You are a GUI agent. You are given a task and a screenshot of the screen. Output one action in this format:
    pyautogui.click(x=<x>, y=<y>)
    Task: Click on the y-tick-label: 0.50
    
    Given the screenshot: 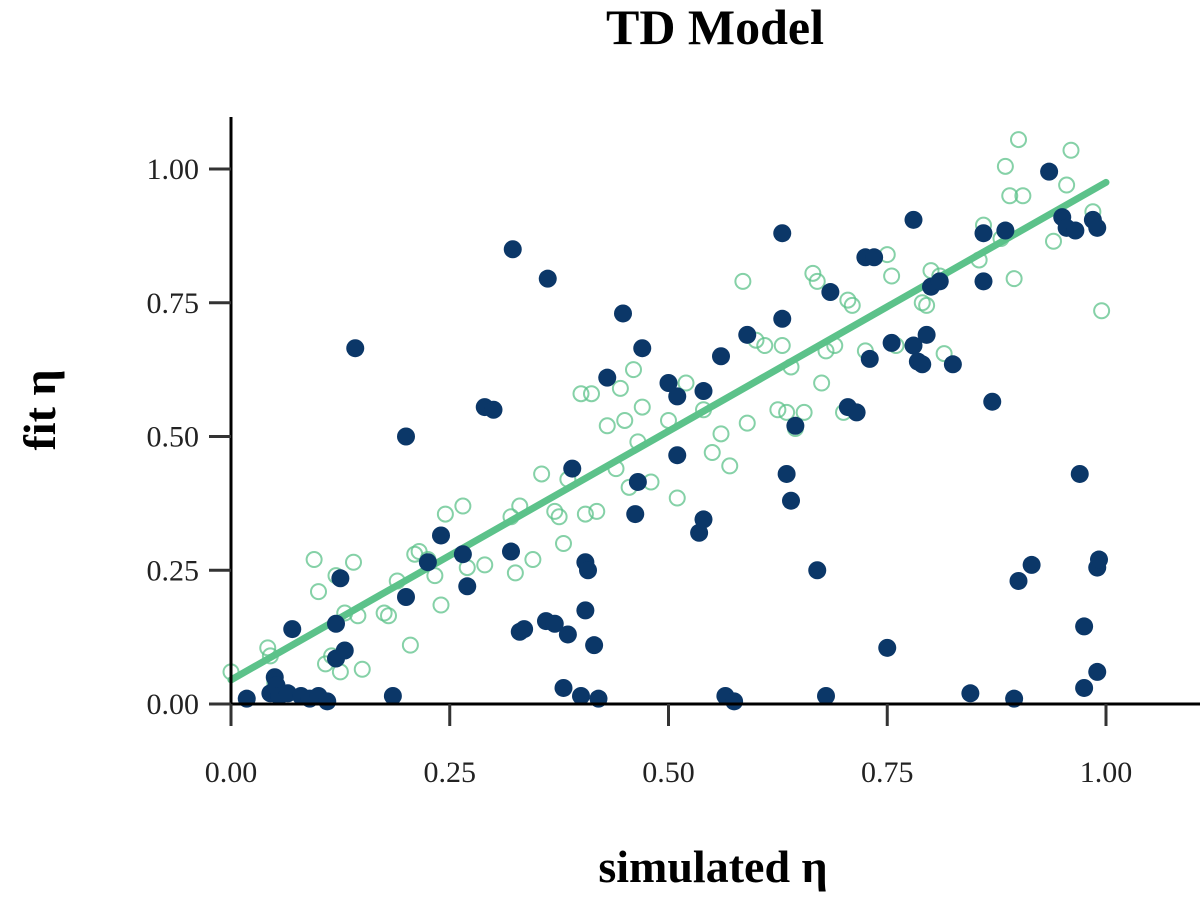 What is the action you would take?
    pyautogui.click(x=173, y=437)
    